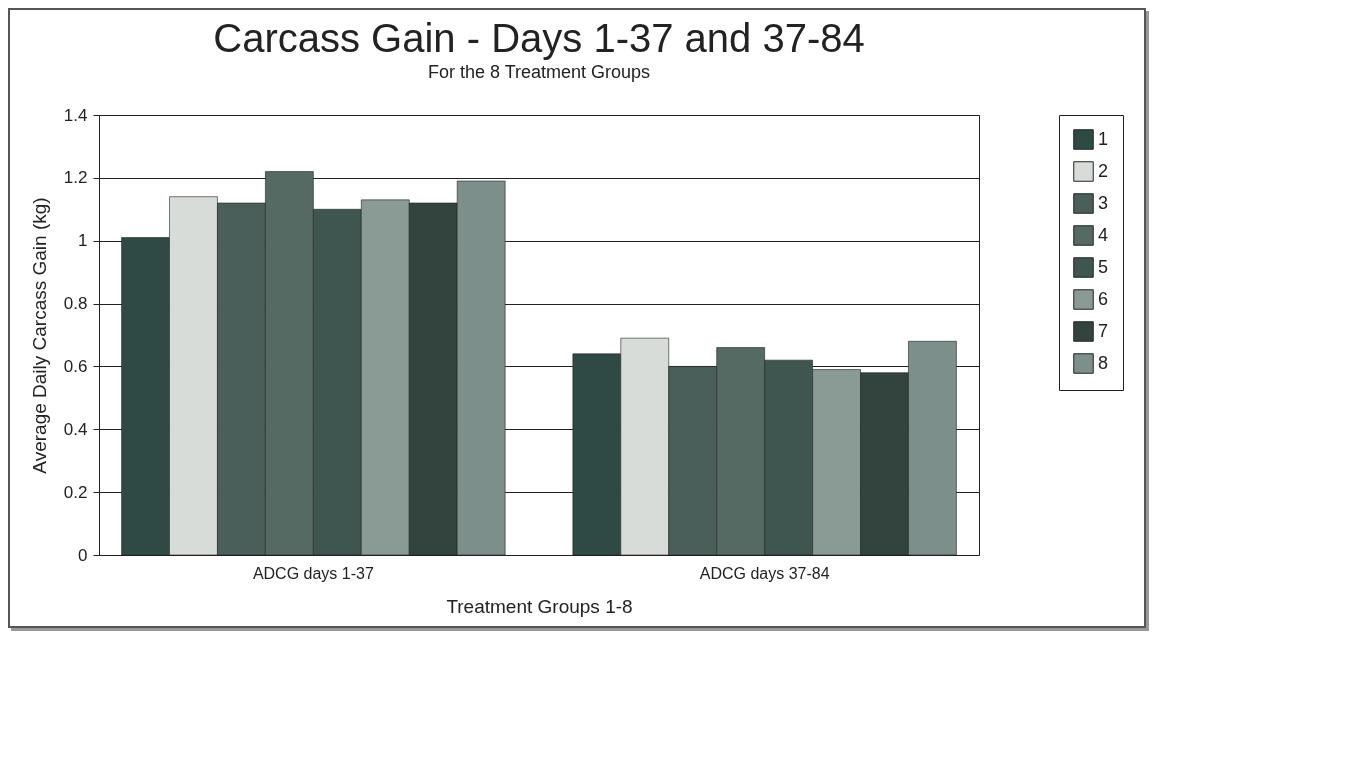  I want to click on chart-subtitle: For the 8 Treatment Groups, so click(539, 72).